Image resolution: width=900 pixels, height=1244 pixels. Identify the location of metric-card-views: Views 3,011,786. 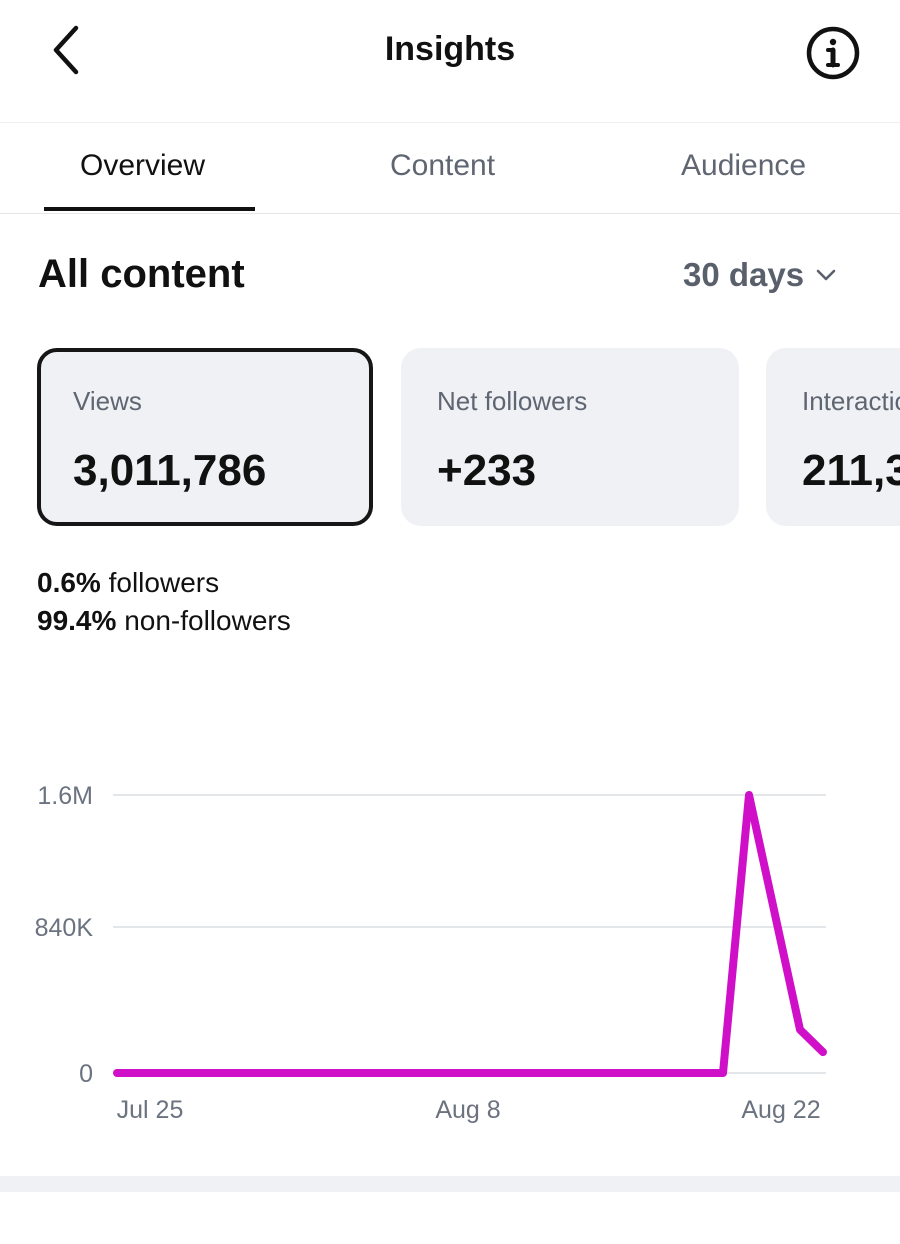
(205, 437).